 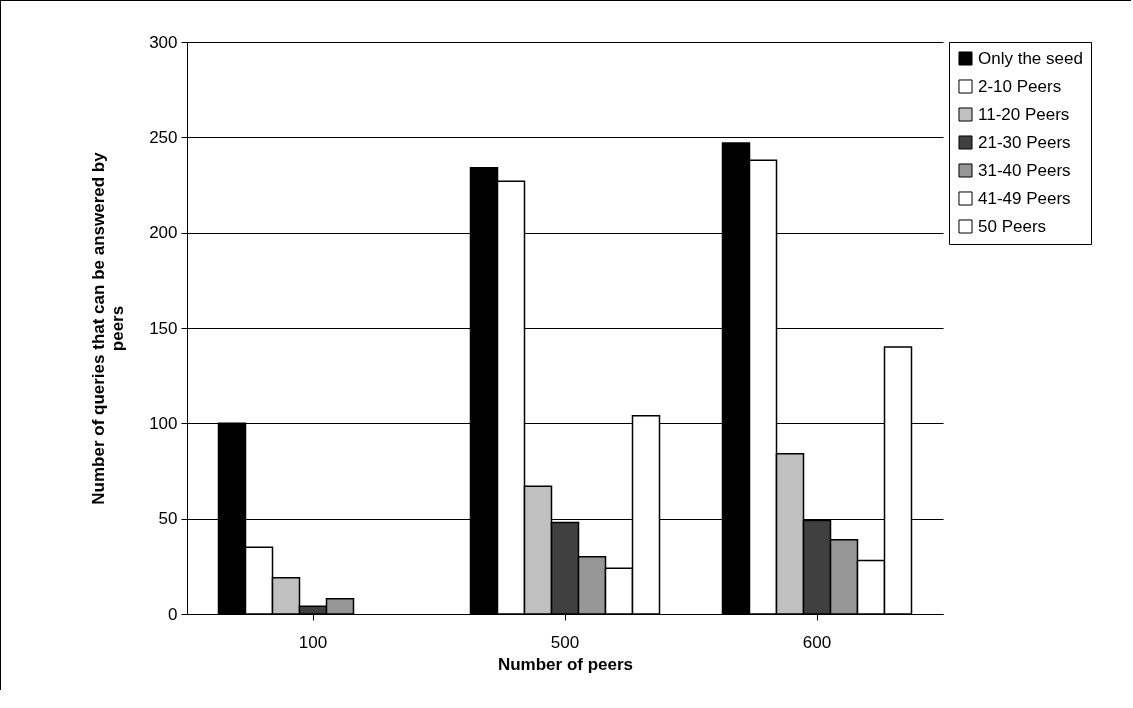 I want to click on y-tick-label: 250, so click(x=163, y=137).